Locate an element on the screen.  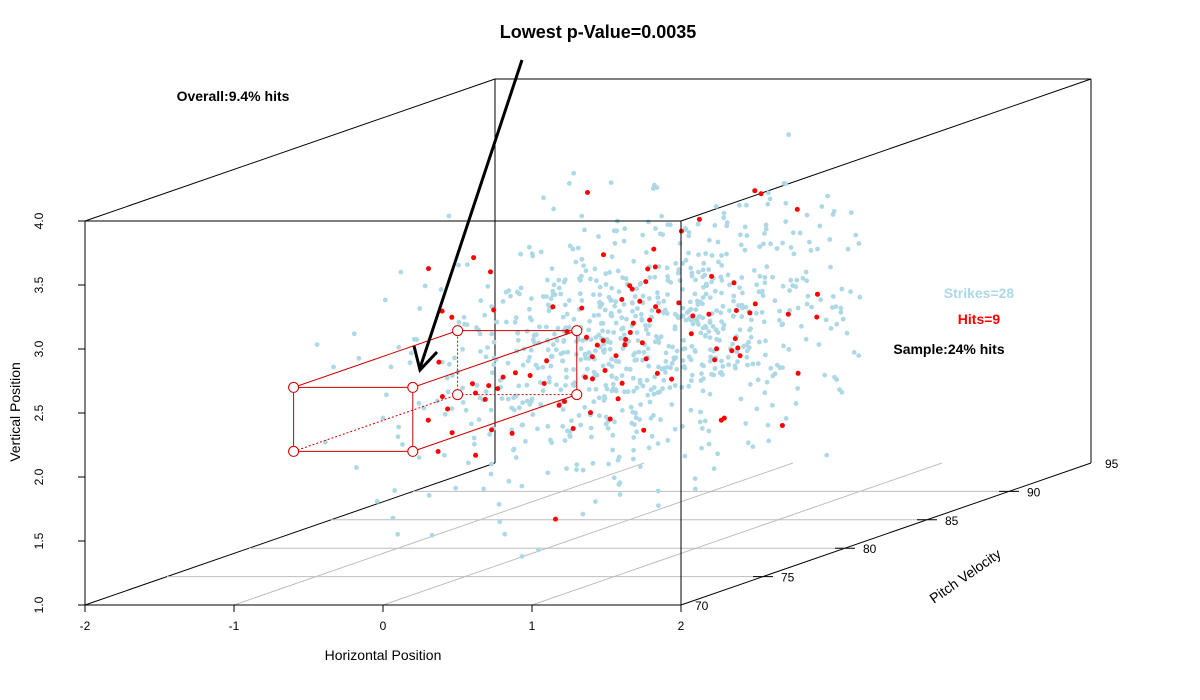
highlight-box-edge is located at coordinates (375, 423).